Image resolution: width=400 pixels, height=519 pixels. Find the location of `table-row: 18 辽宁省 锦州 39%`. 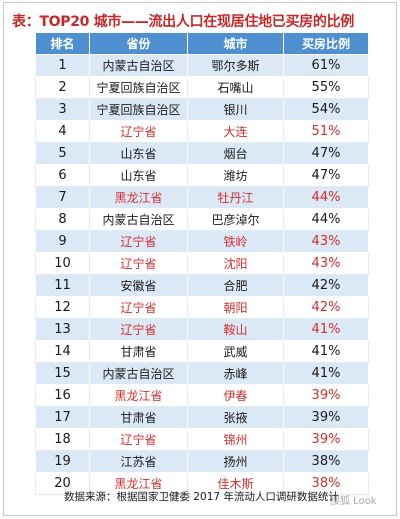

table-row: 18 辽宁省 锦州 39% is located at coordinates (202, 439).